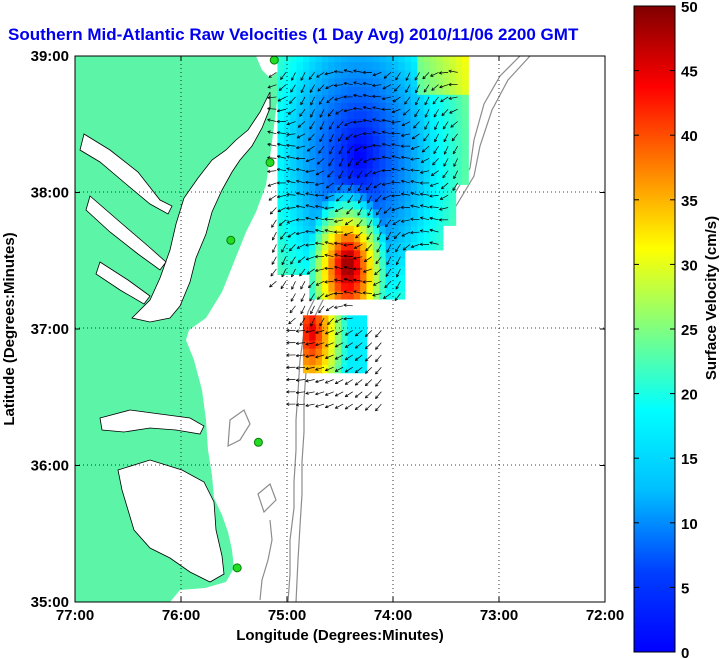  Describe the element at coordinates (123, 283) in the screenshot. I see `bay-tributary` at that location.